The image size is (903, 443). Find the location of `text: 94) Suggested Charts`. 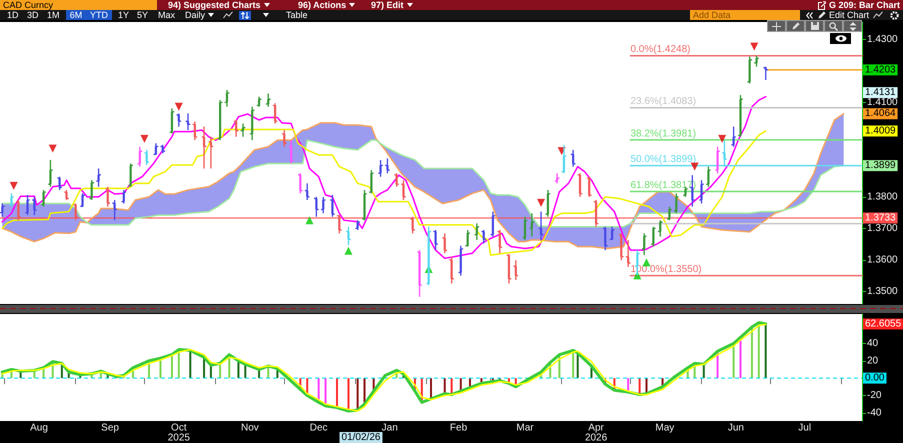

text: 94) Suggested Charts is located at coordinates (214, 5).